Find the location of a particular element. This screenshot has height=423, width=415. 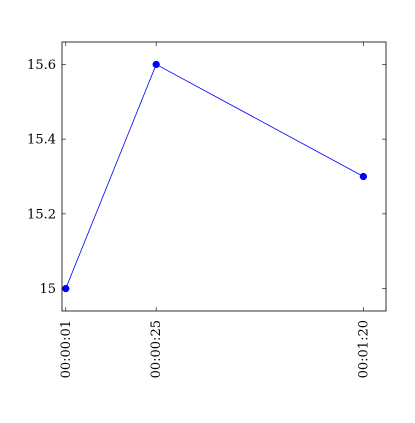

x-tick-label: 00:00:01 is located at coordinates (66, 349).